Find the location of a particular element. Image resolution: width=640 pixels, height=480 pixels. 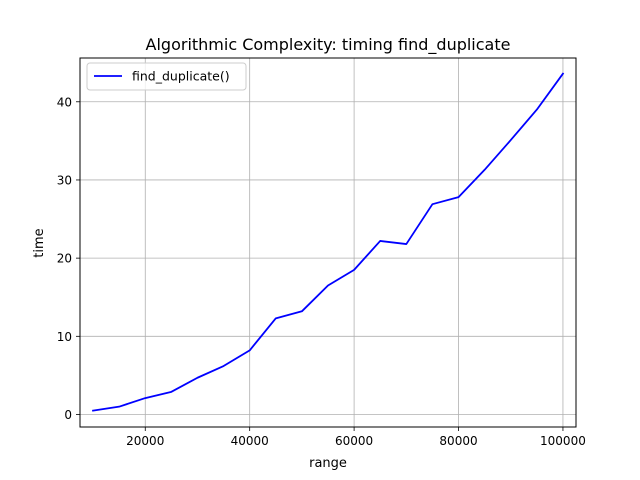

x-axis-label: range is located at coordinates (328, 463).